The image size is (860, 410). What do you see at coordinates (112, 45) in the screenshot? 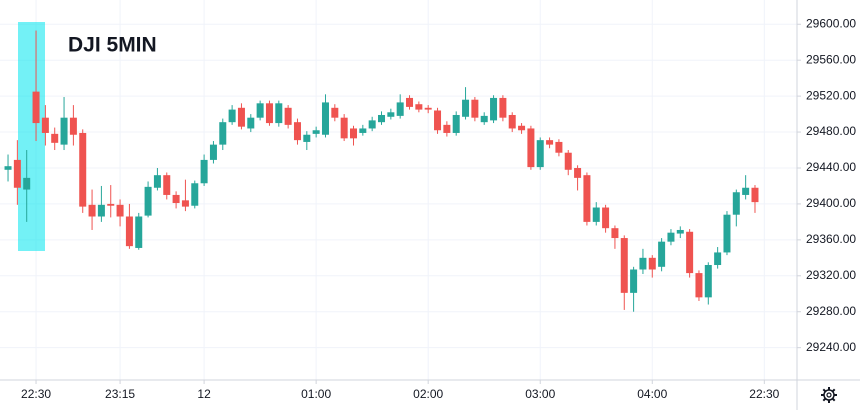
I see `chart-title: DJI 5MIN` at bounding box center [112, 45].